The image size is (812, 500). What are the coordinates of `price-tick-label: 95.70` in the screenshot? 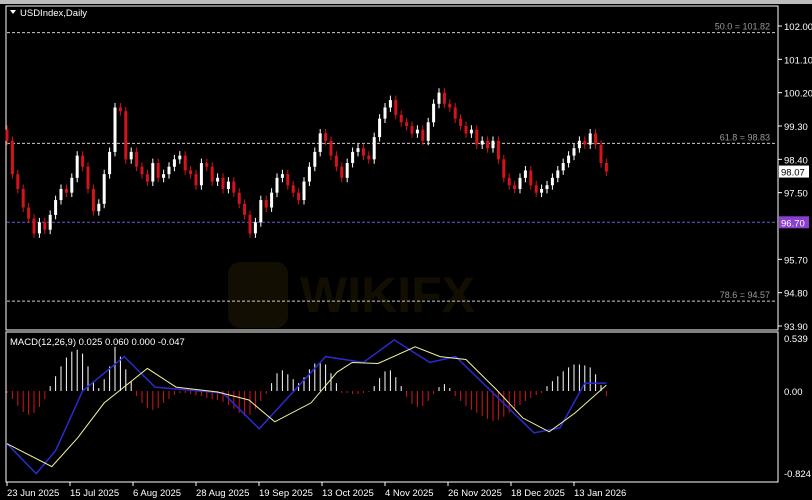 It's located at (796, 260).